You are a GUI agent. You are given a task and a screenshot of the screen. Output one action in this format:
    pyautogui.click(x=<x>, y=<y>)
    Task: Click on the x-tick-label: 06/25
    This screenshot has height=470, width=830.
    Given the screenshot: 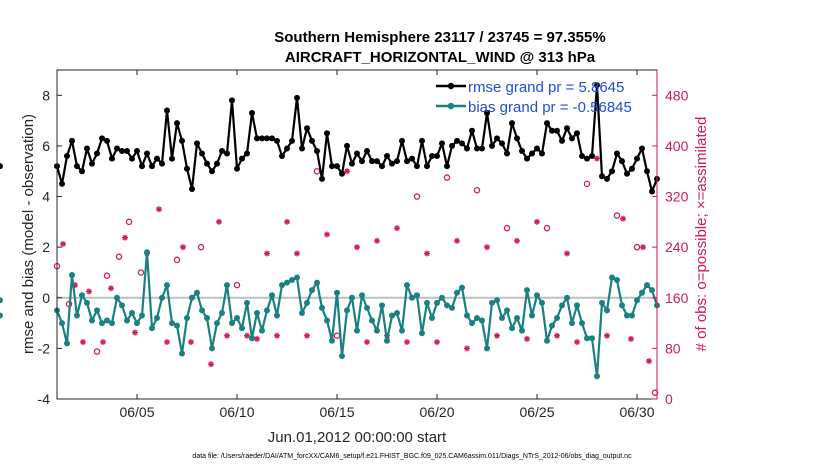 What is the action you would take?
    pyautogui.click(x=536, y=412)
    